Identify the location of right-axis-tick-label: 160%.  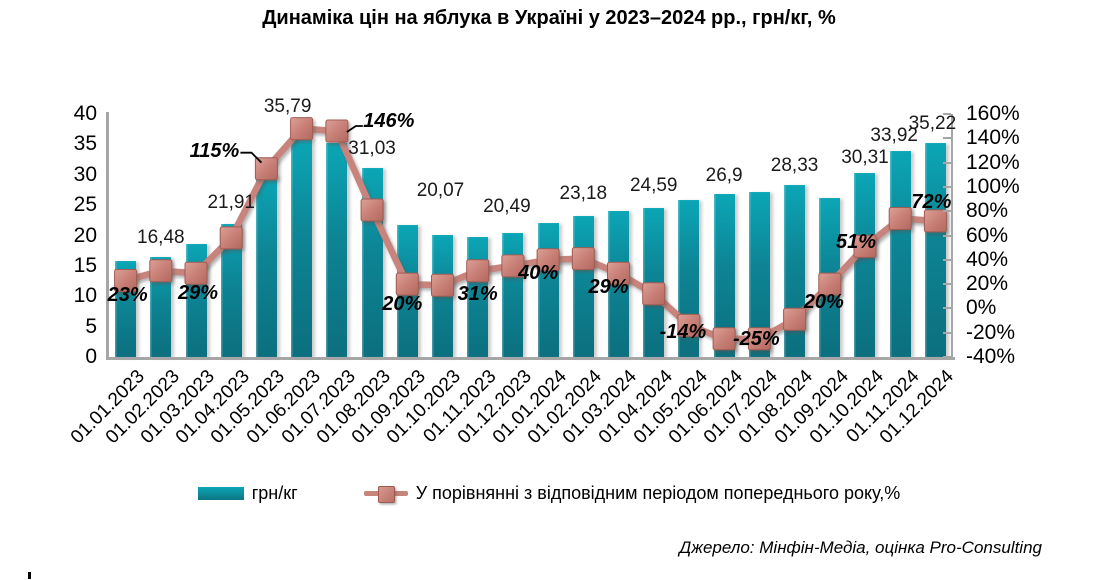
(993, 113).